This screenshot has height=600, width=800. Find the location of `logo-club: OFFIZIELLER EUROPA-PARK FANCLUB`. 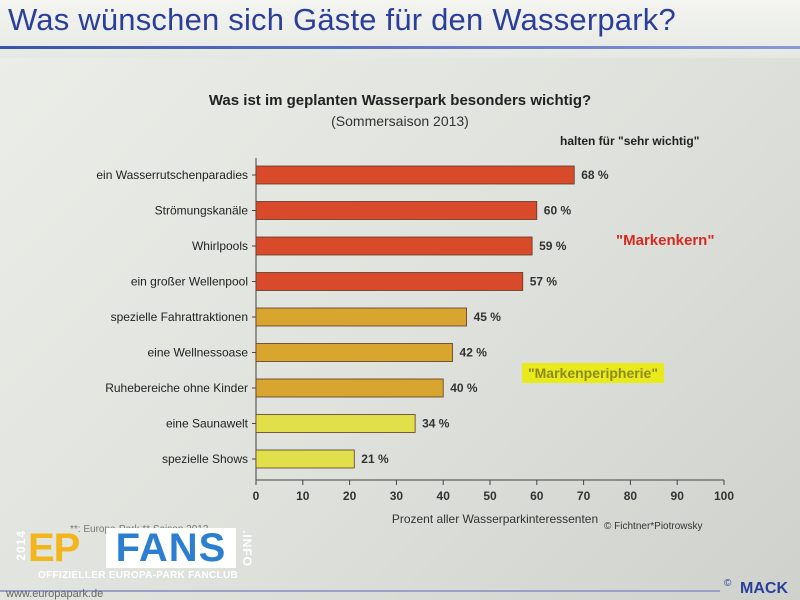

logo-club: OFFIZIELLER EUROPA-PARK FANCLUB is located at coordinates (138, 575).